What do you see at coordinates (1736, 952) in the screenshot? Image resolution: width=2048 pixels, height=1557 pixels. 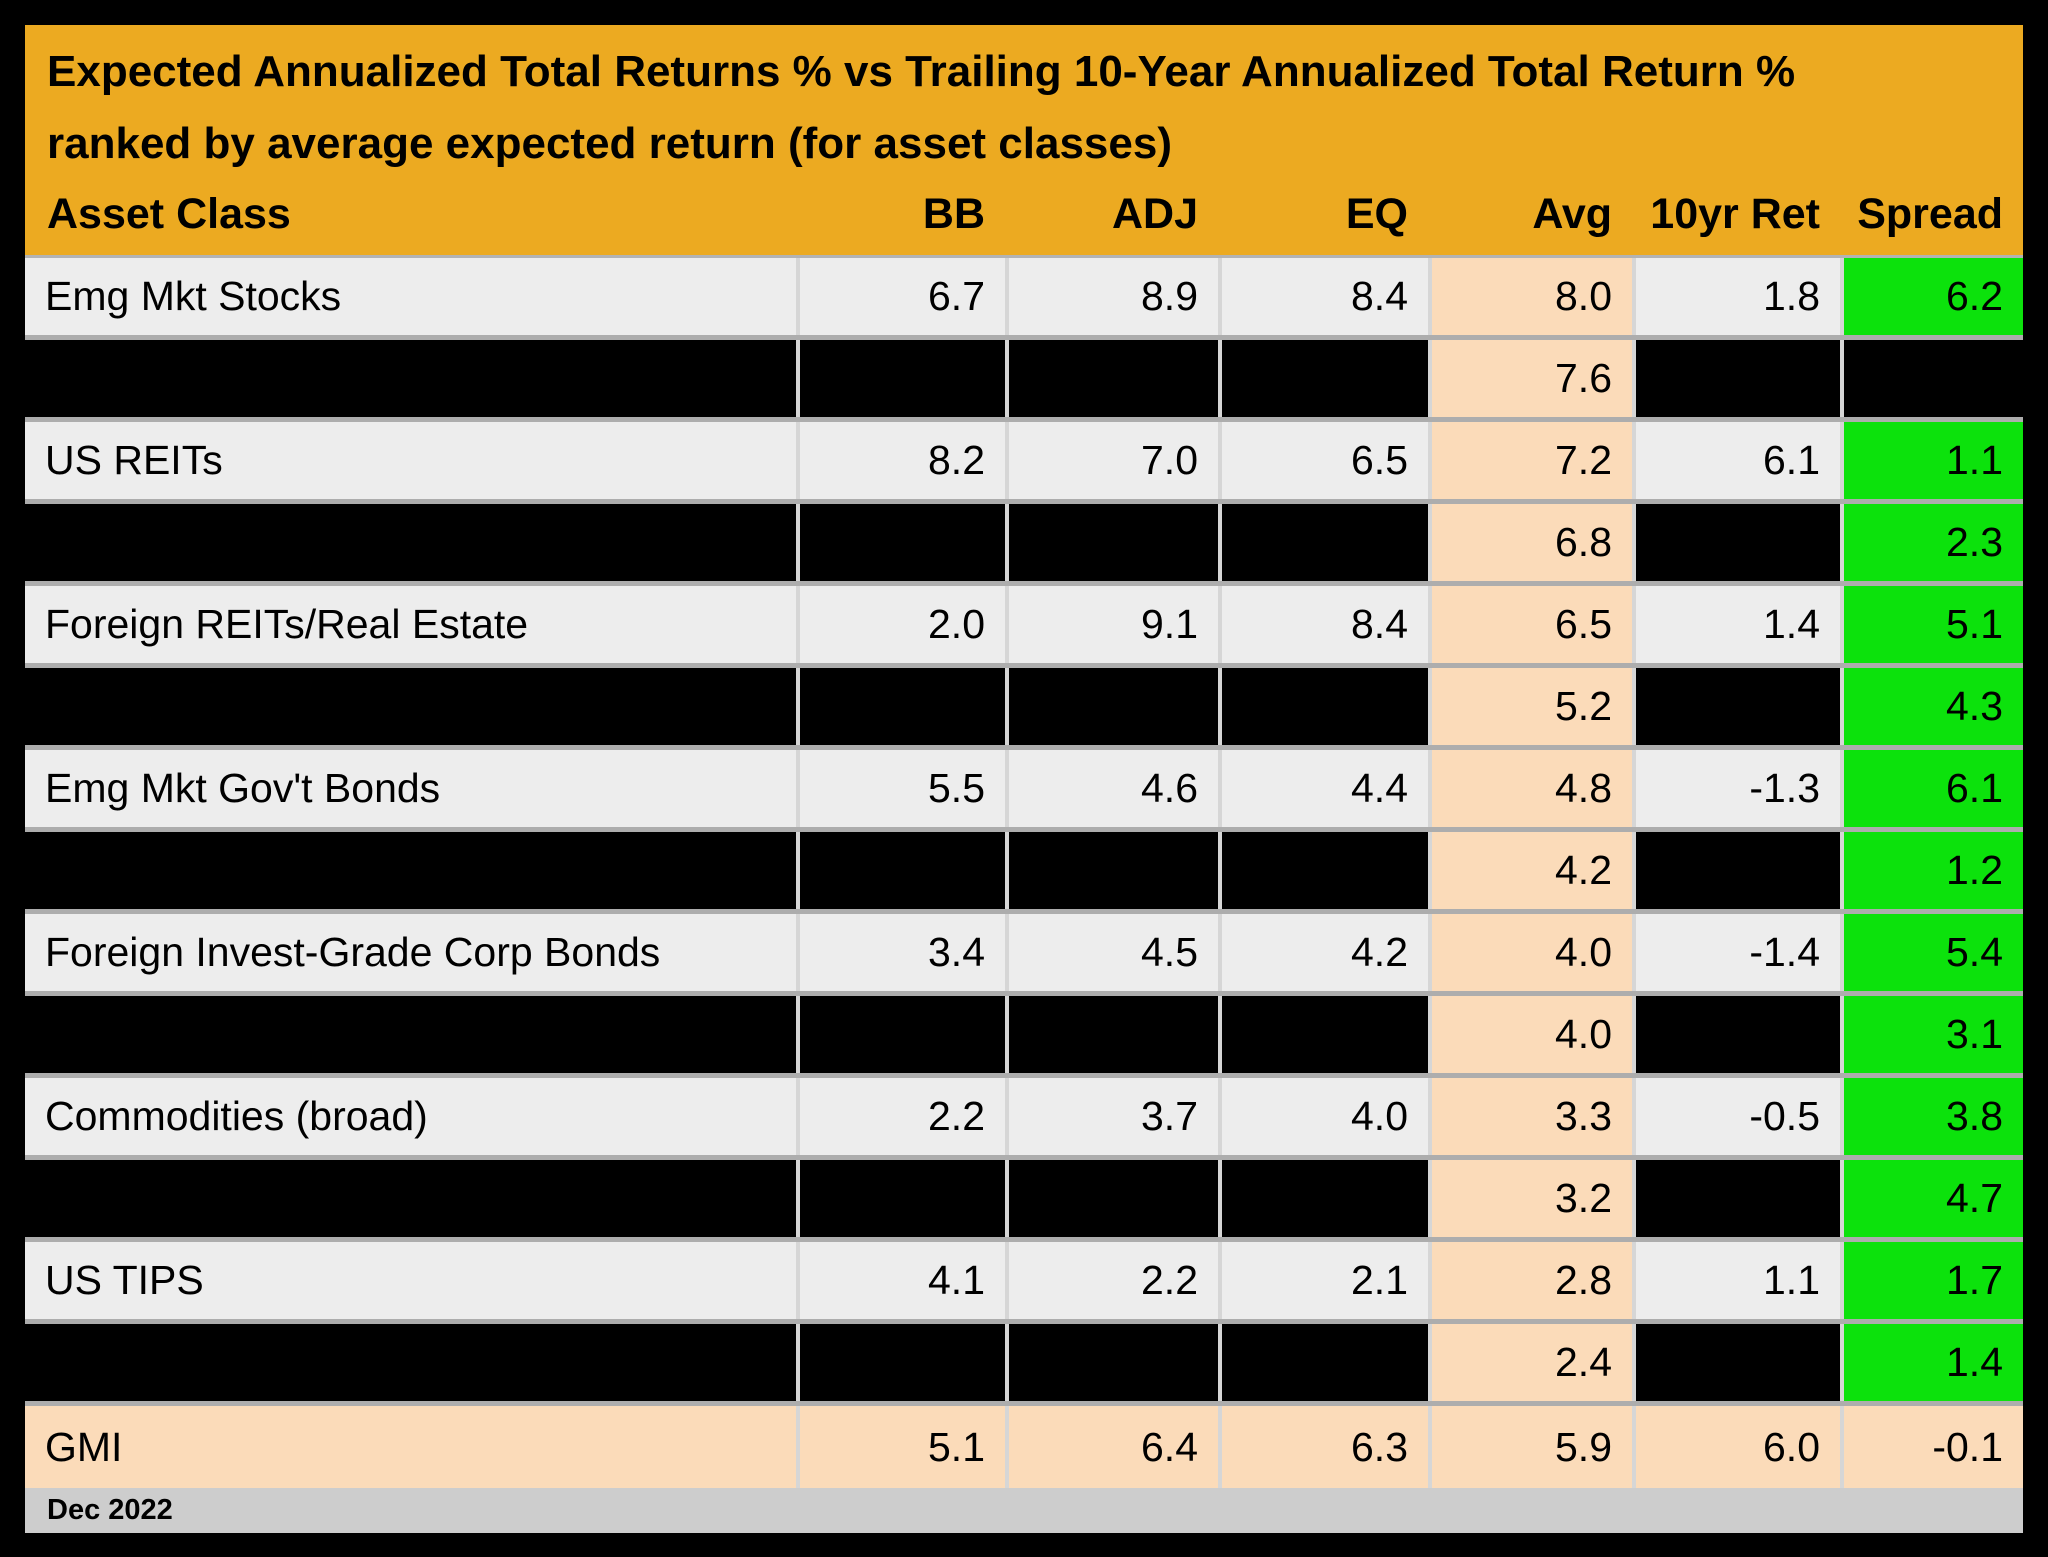 I see `cell-10yr-ret: -1.4` at bounding box center [1736, 952].